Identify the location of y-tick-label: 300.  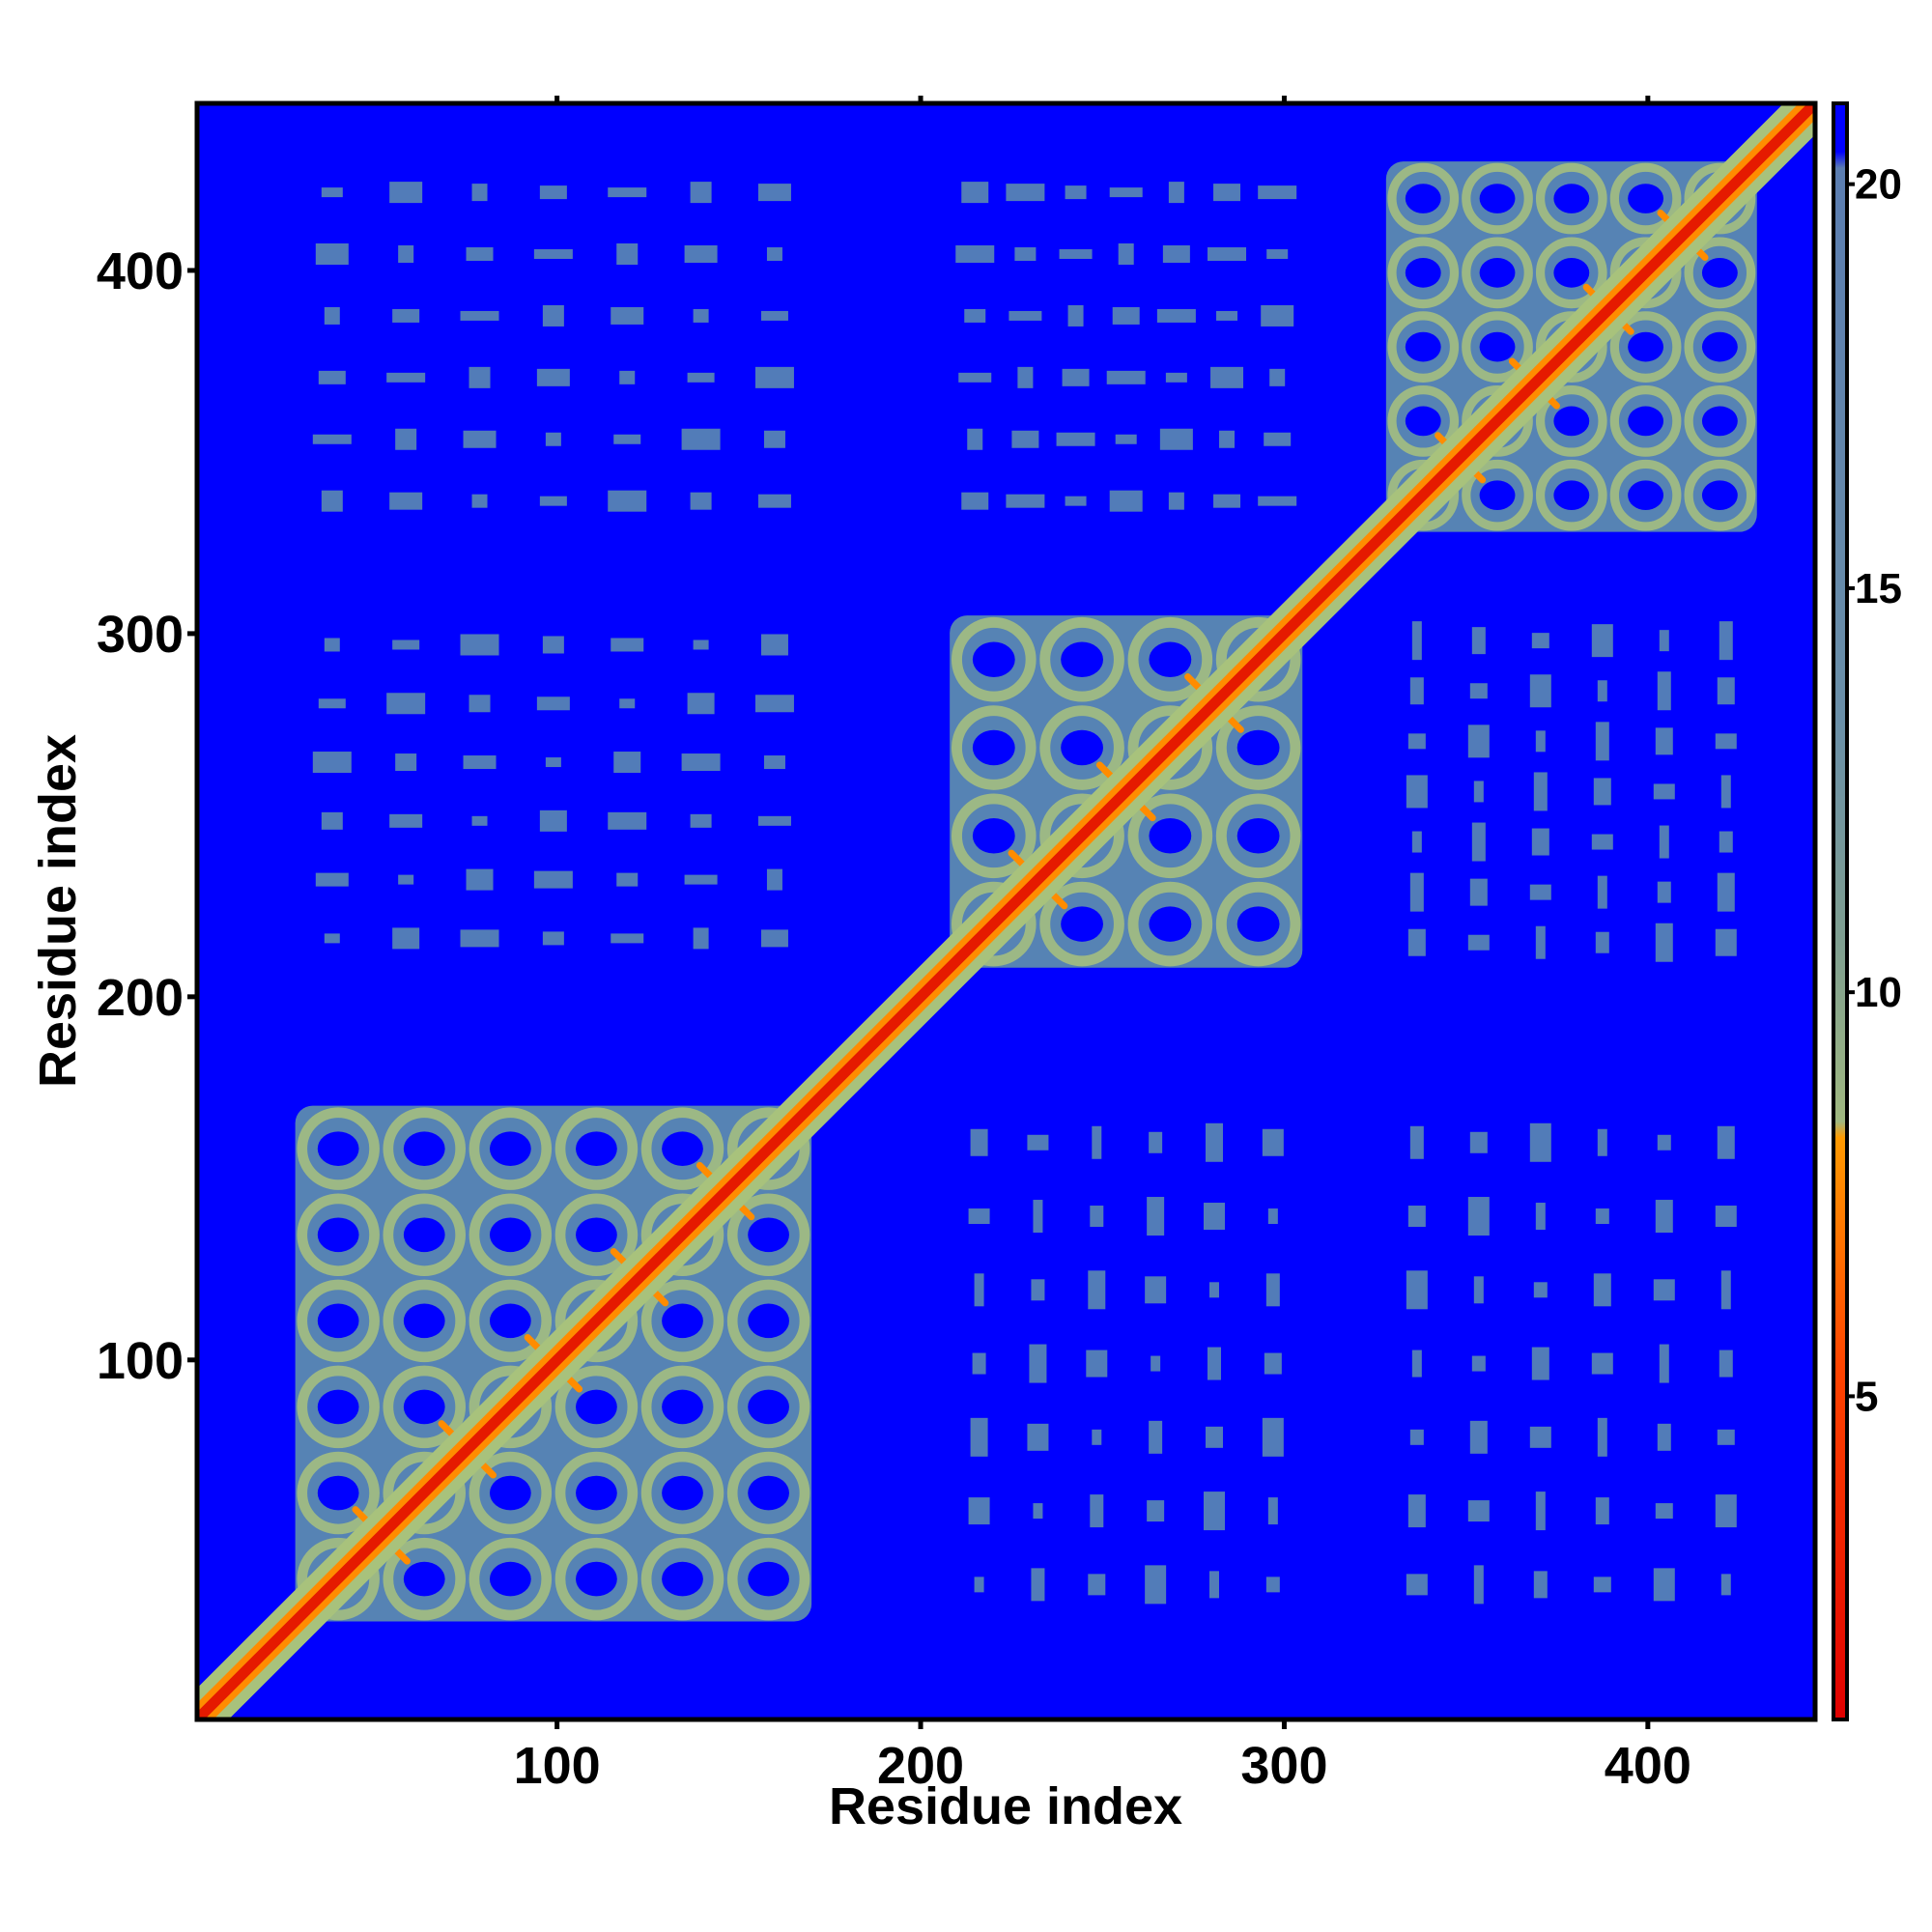
(140, 635).